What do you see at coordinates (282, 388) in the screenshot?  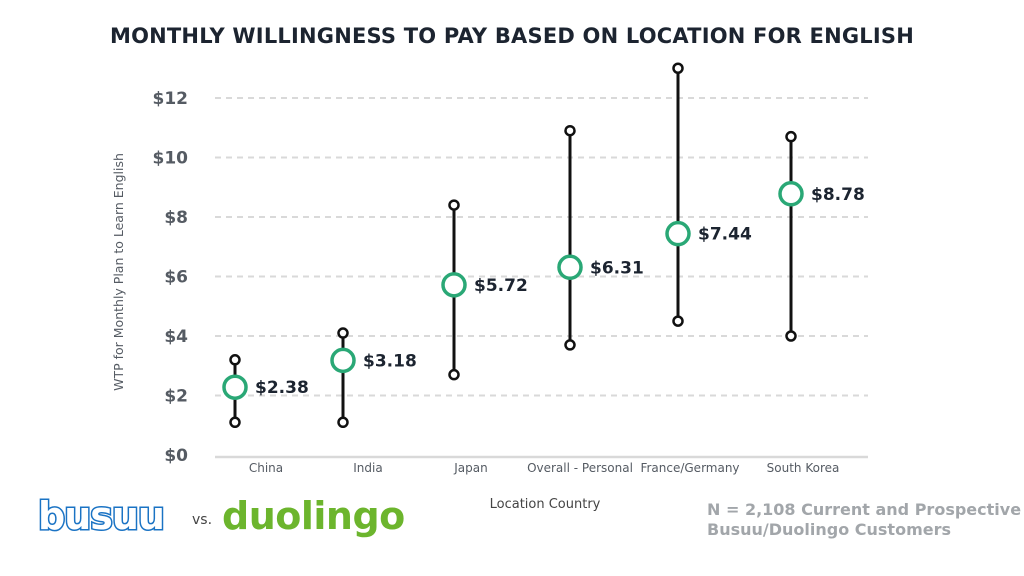 I see `median-value-label: $2.38` at bounding box center [282, 388].